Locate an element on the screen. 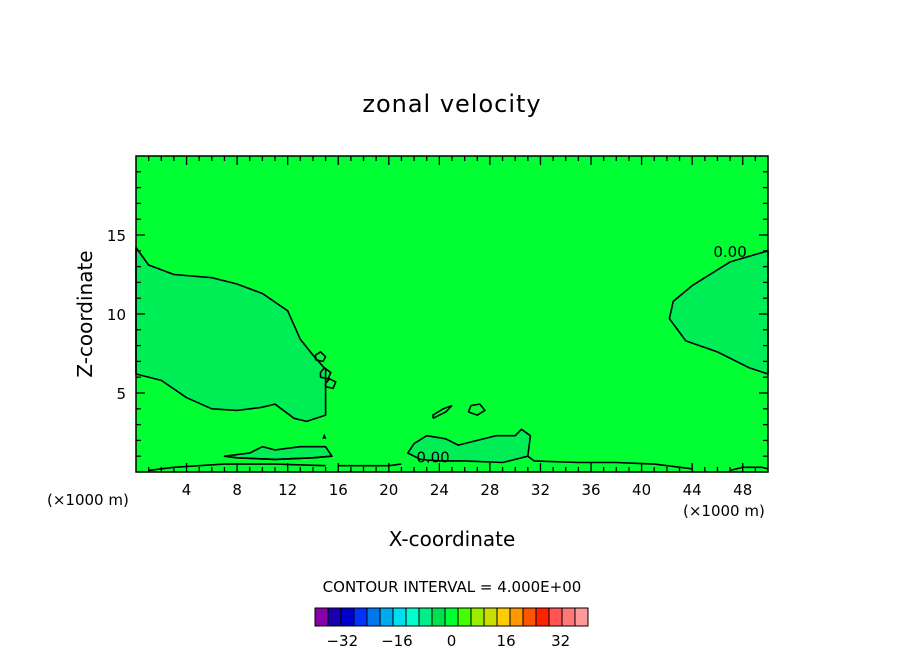  colorbar-tick-label: 32 is located at coordinates (560, 641).